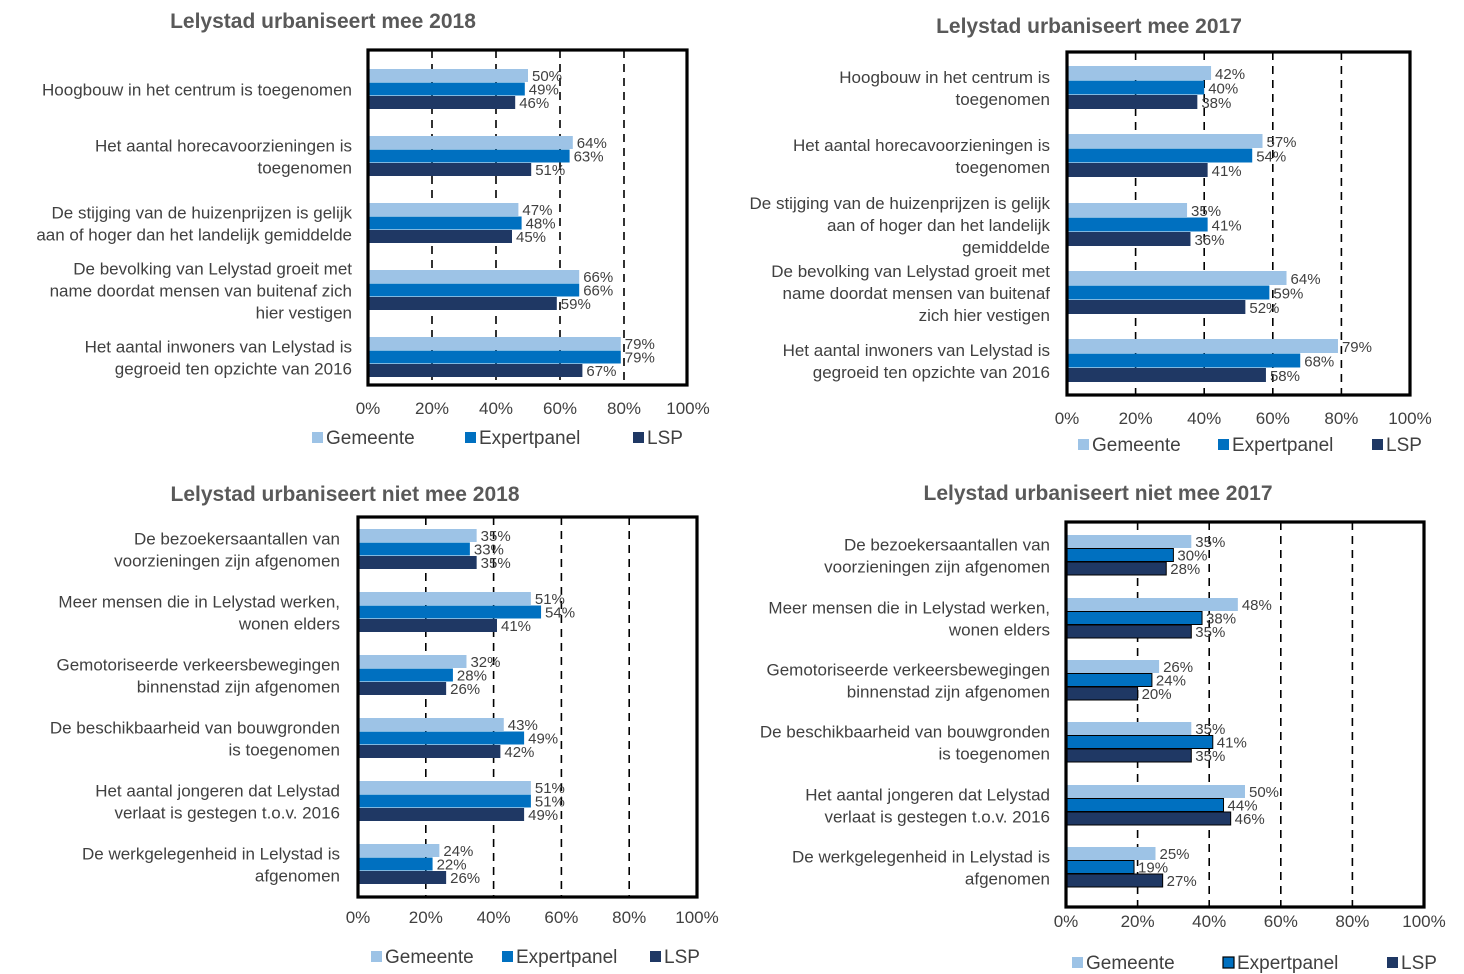 Image resolution: width=1464 pixels, height=974 pixels. Describe the element at coordinates (345, 494) in the screenshot. I see `chart-title: Lelystad urbaniseert niet mee 2018` at that location.